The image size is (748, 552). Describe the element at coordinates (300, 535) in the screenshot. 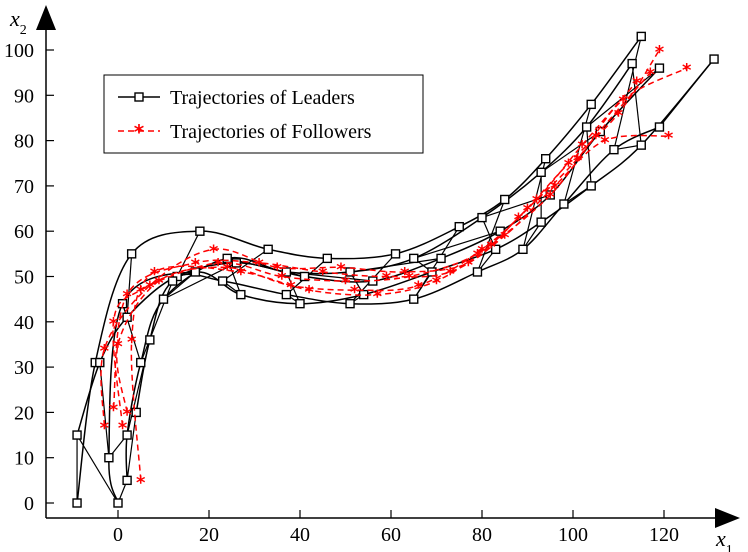

I see `x-tick-label: 40` at that location.